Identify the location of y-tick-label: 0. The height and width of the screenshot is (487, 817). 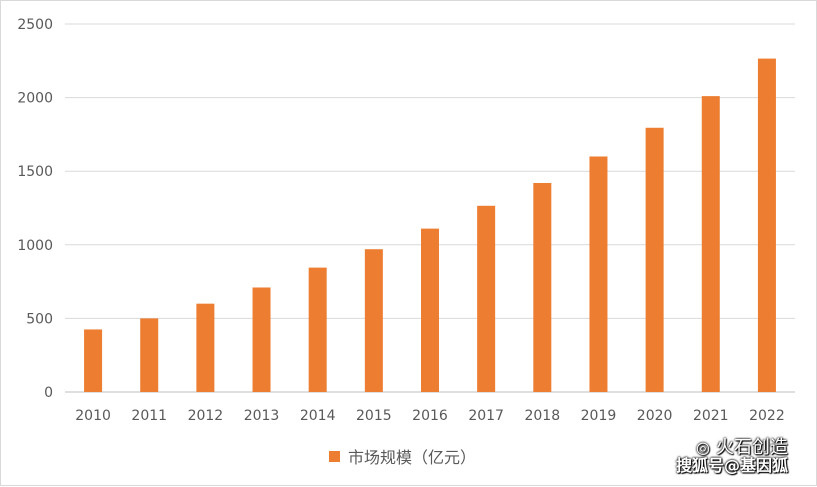
(48, 393).